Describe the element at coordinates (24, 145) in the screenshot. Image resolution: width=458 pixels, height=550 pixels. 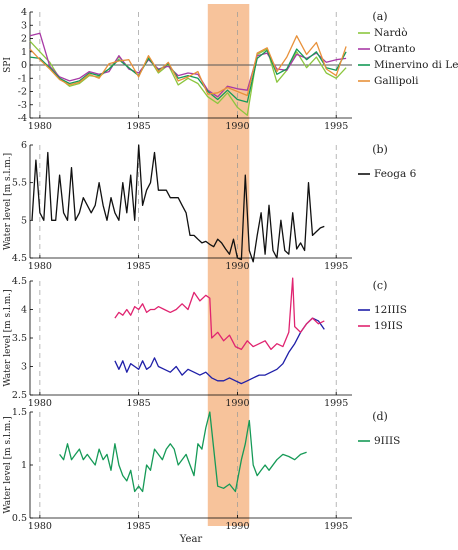
I see `y-tick-label: 6` at that location.